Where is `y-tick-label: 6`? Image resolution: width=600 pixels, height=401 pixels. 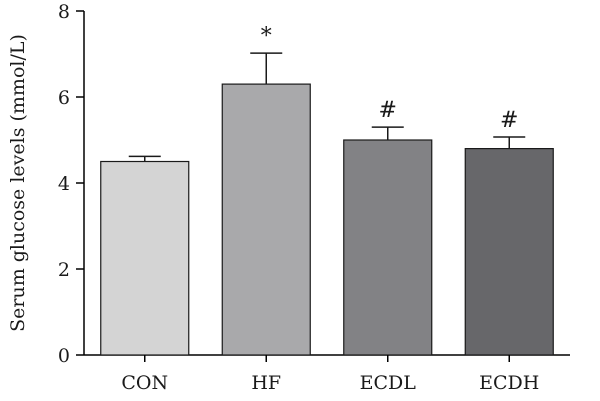 y-tick-label: 6 is located at coordinates (64, 98).